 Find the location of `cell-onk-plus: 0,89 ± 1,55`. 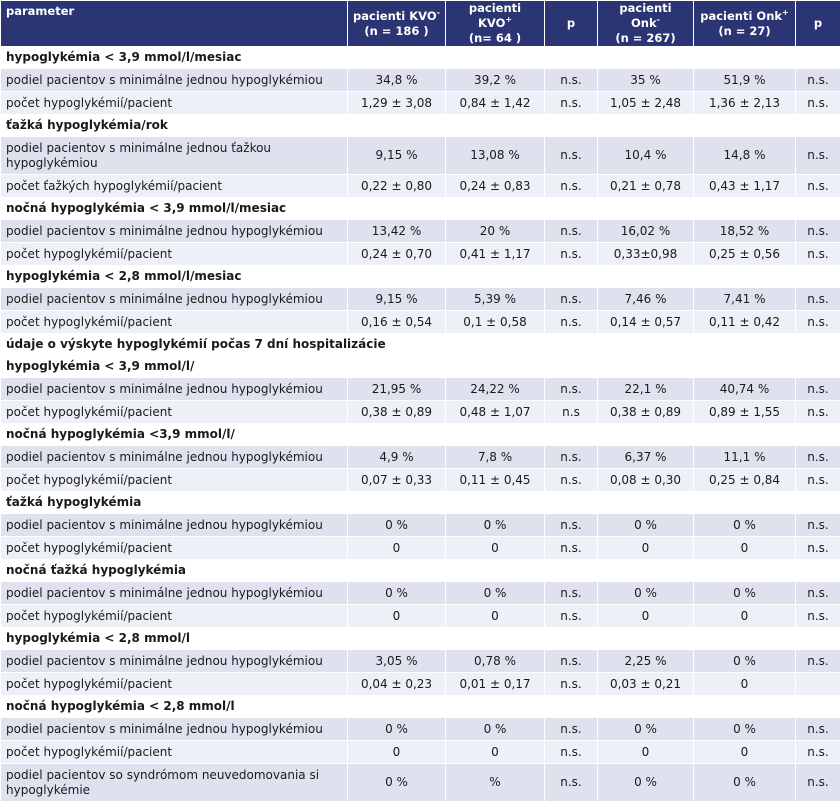

cell-onk-plus: 0,89 ± 1,55 is located at coordinates (745, 412).